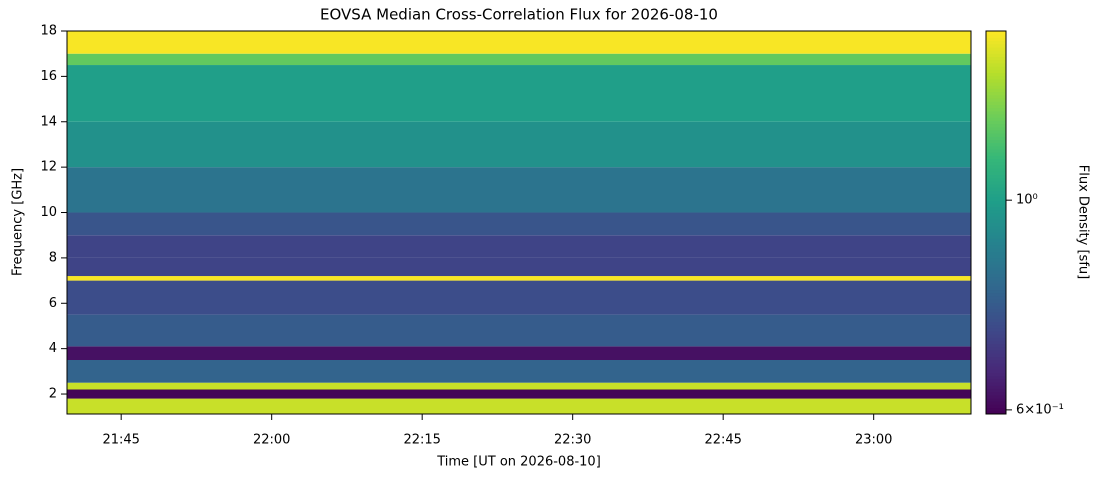  I want to click on colorbar-tick-label: 10⁰, so click(1027, 200).